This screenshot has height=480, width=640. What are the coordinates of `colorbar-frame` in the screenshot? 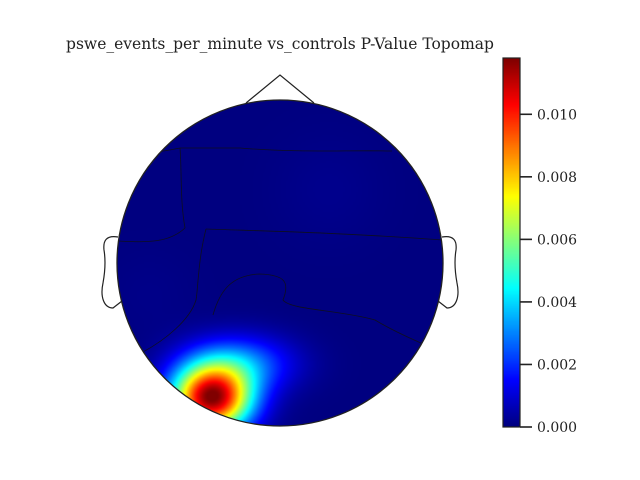 It's located at (511, 242).